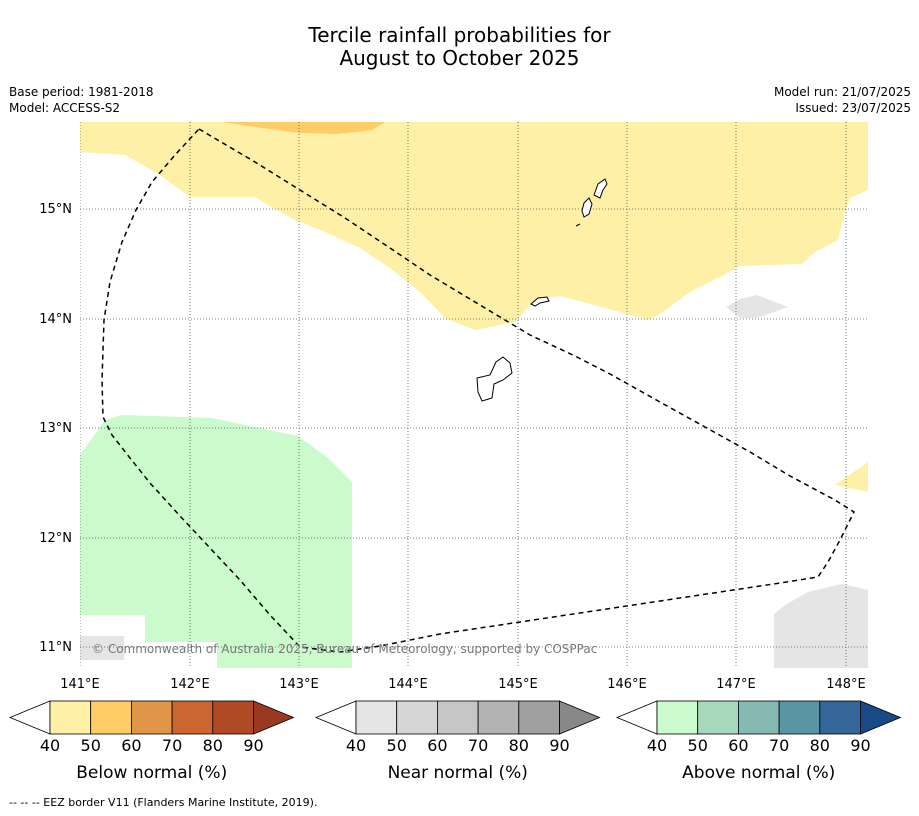 This screenshot has height=816, width=919. I want to click on island-tinian, so click(587, 207).